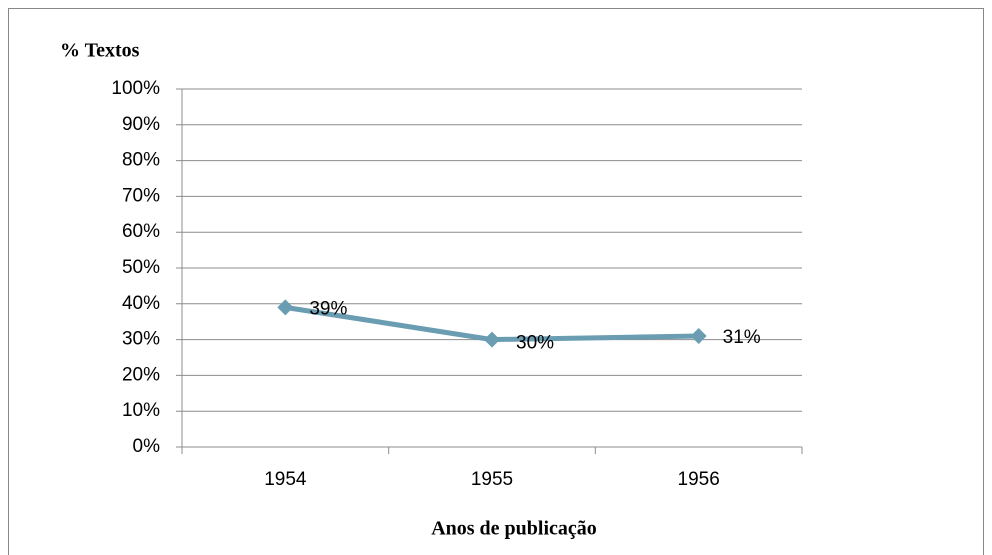  I want to click on data-label: 31%, so click(742, 337).